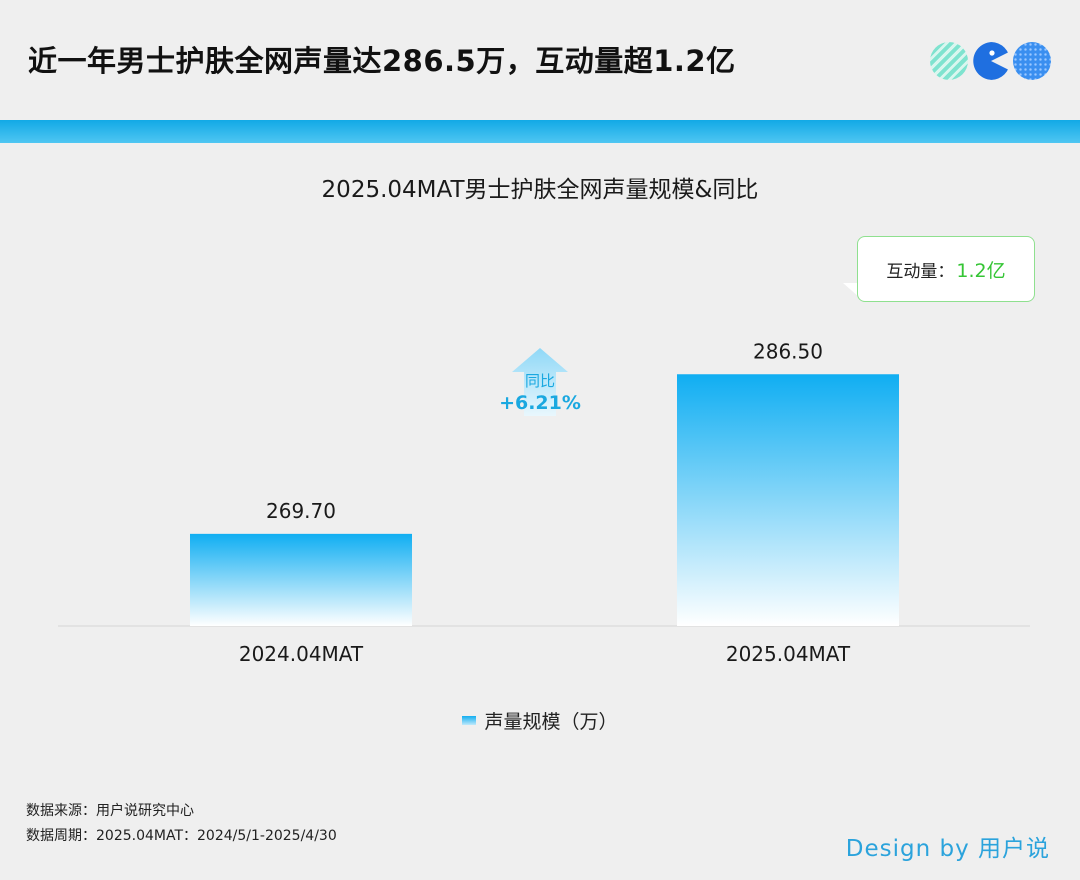 Image resolution: width=1080 pixels, height=880 pixels. I want to click on yoy-arrow, so click(540, 382).